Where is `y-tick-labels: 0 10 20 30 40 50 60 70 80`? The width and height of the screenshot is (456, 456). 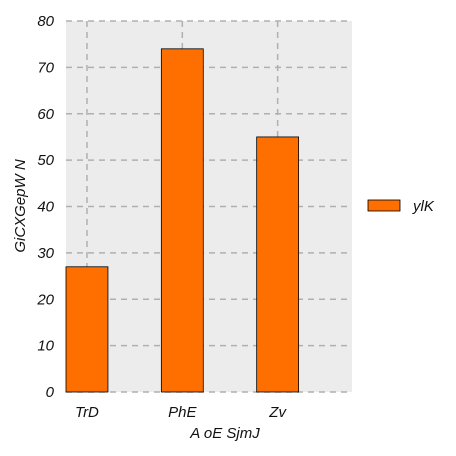 y-tick-labels: 0 10 20 30 40 50 60 70 80 is located at coordinates (45, 207).